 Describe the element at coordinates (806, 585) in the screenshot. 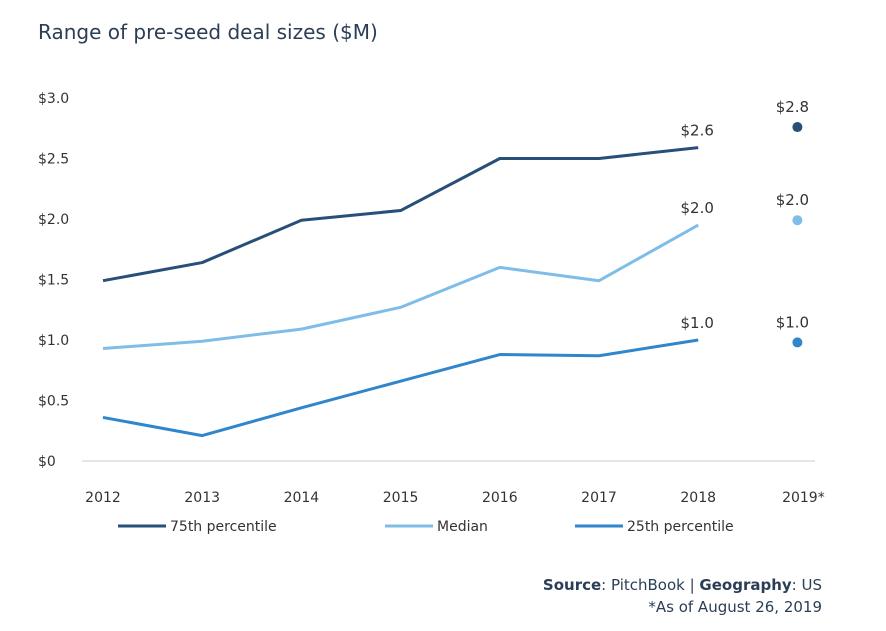

I see `geography-text: : US` at that location.